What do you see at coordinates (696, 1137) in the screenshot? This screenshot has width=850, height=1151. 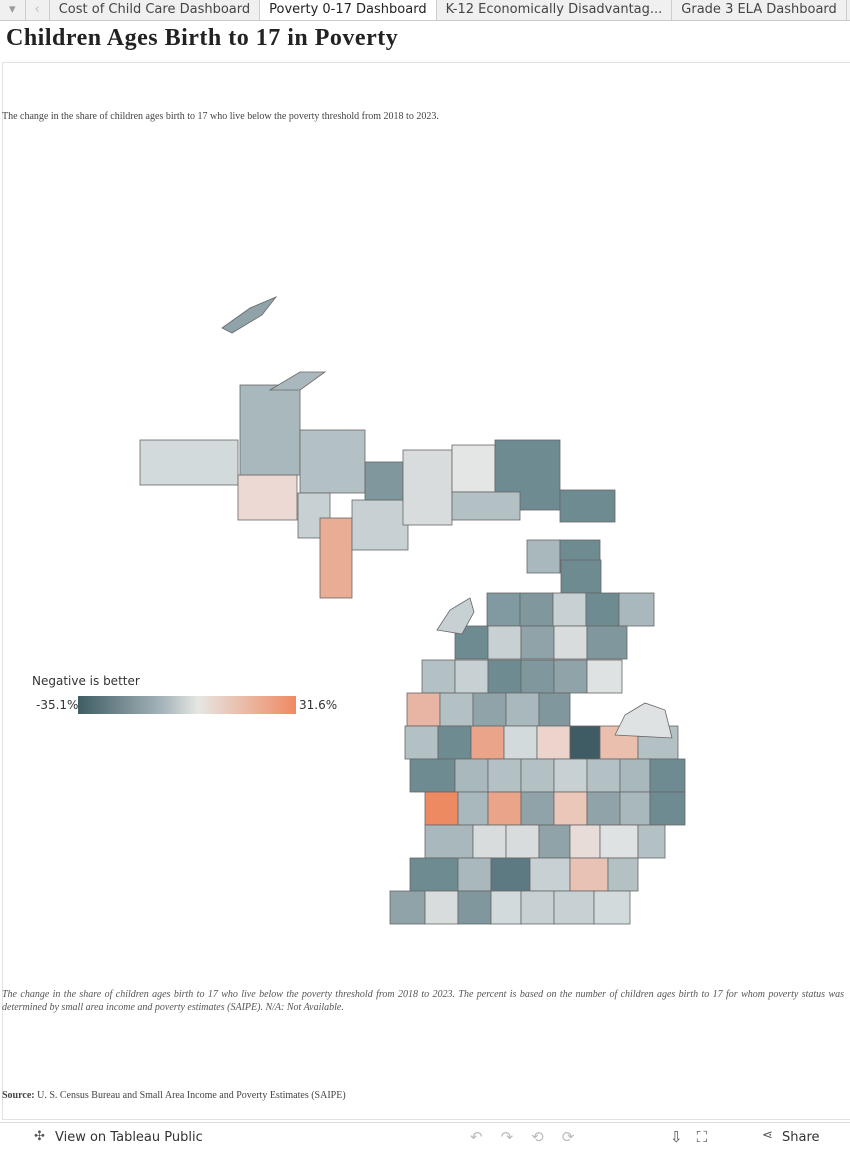 I see `download-fullscreen: ⇩⛶` at bounding box center [696, 1137].